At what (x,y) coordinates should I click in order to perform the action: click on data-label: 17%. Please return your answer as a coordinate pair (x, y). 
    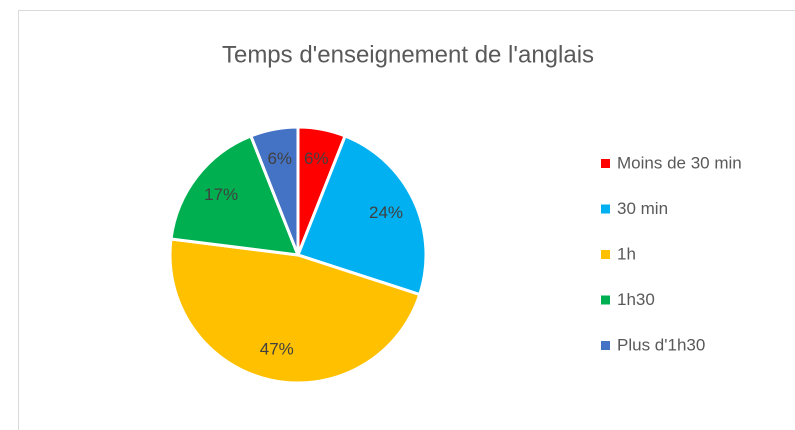
    Looking at the image, I should click on (221, 194).